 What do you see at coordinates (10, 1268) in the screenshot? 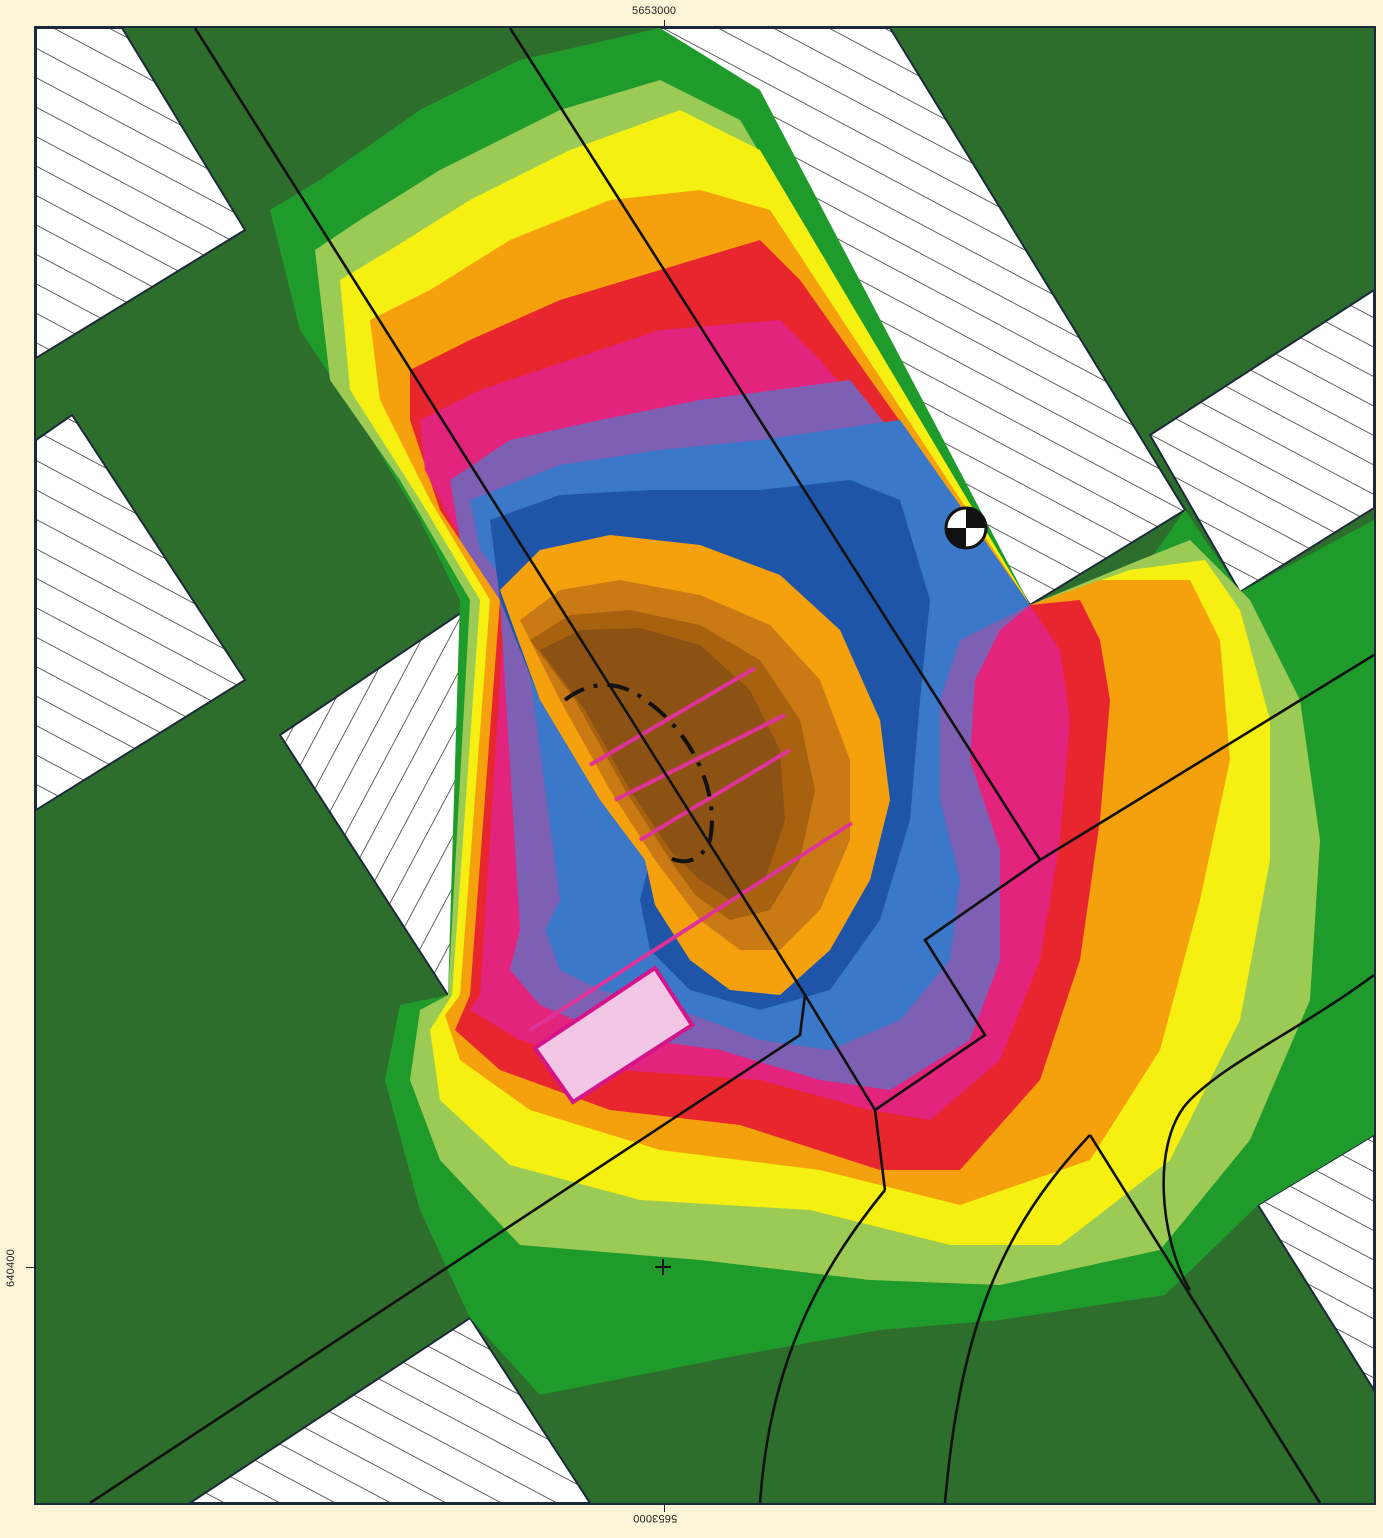
I see `coordinate-label-left: 640400` at bounding box center [10, 1268].